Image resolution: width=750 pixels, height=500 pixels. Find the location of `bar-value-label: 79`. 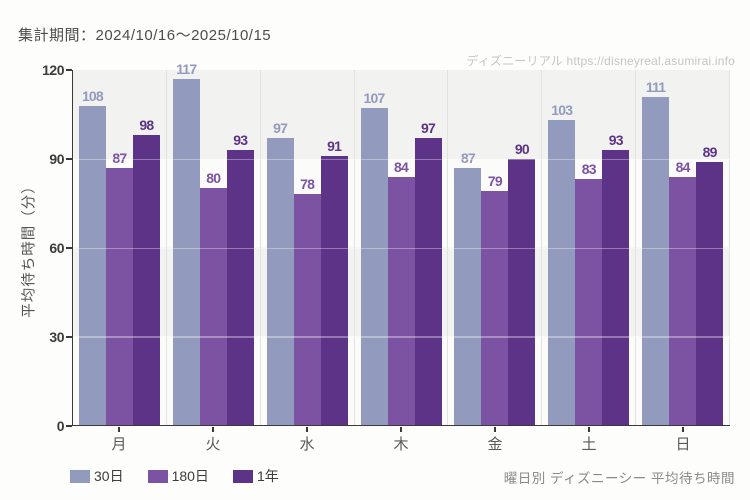

bar-value-label: 79 is located at coordinates (495, 181).